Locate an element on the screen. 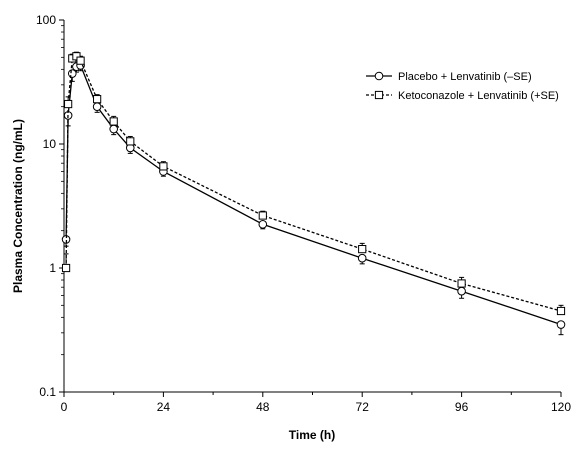 The width and height of the screenshot is (588, 450). legend-label: Placebo + Lenvatinib (–SE) is located at coordinates (465, 77).